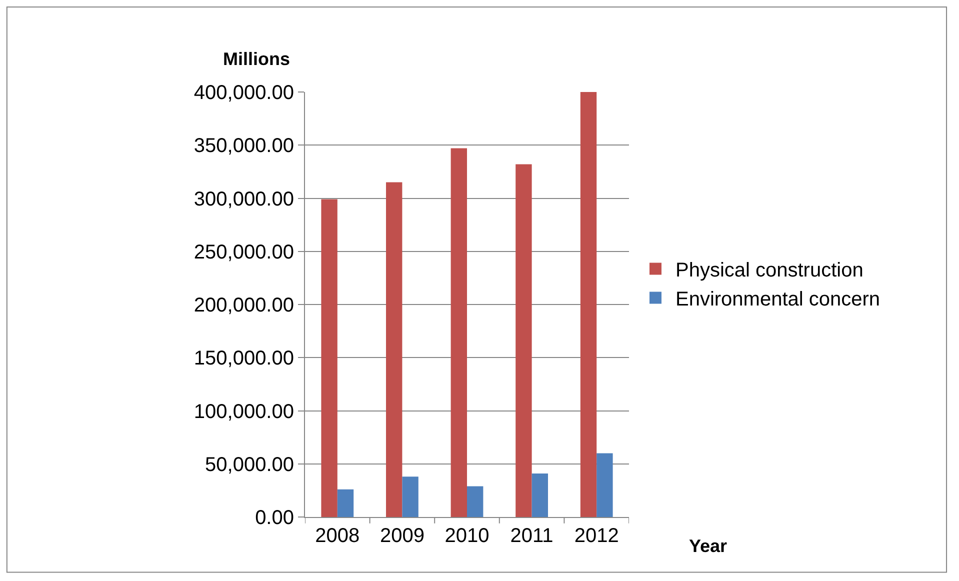  I want to click on y-tick-label: 250,000.00, so click(244, 252).